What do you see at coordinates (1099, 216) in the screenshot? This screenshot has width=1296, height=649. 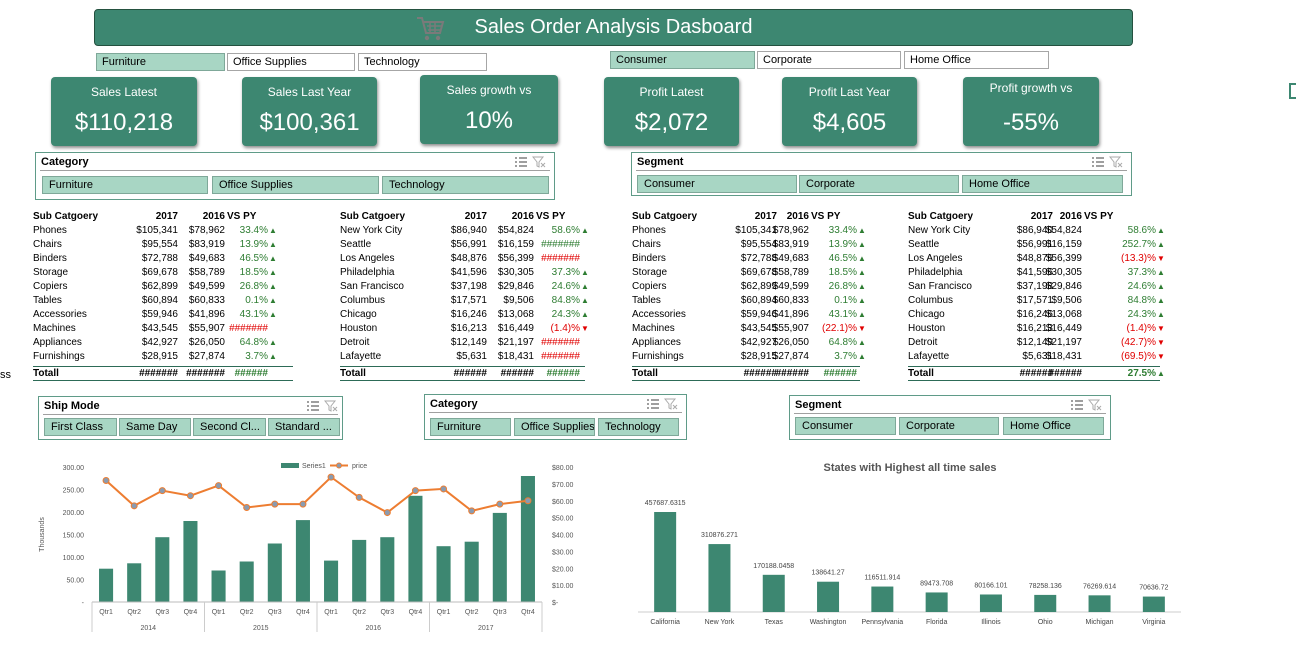 I see `header-cell: VS PY` at bounding box center [1099, 216].